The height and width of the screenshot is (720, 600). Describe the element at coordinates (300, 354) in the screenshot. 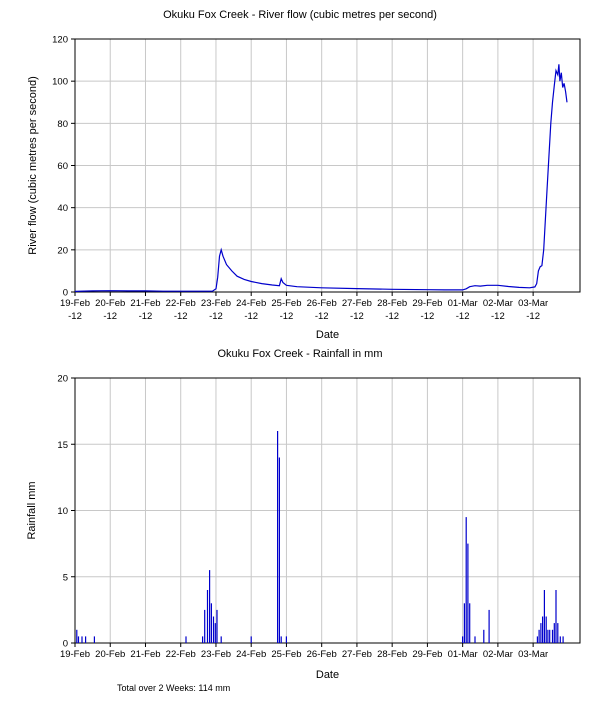

I see `rain-chart-title: Okuku Fox Creek - Rainfall in mm` at that location.